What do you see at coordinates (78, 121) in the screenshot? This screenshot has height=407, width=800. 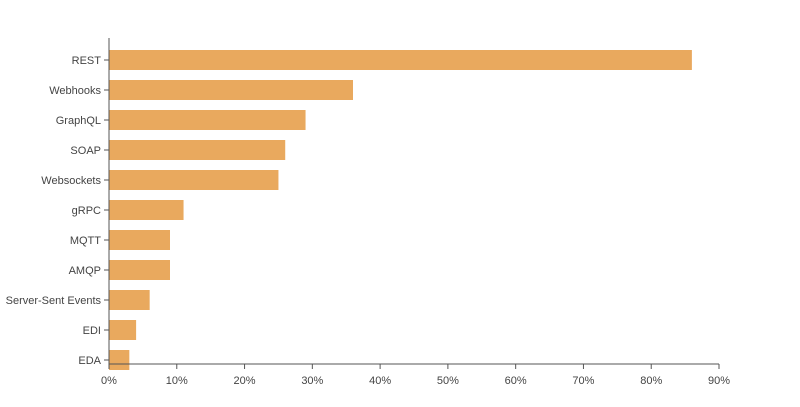 I see `y-tick-label: GraphQL` at bounding box center [78, 121].